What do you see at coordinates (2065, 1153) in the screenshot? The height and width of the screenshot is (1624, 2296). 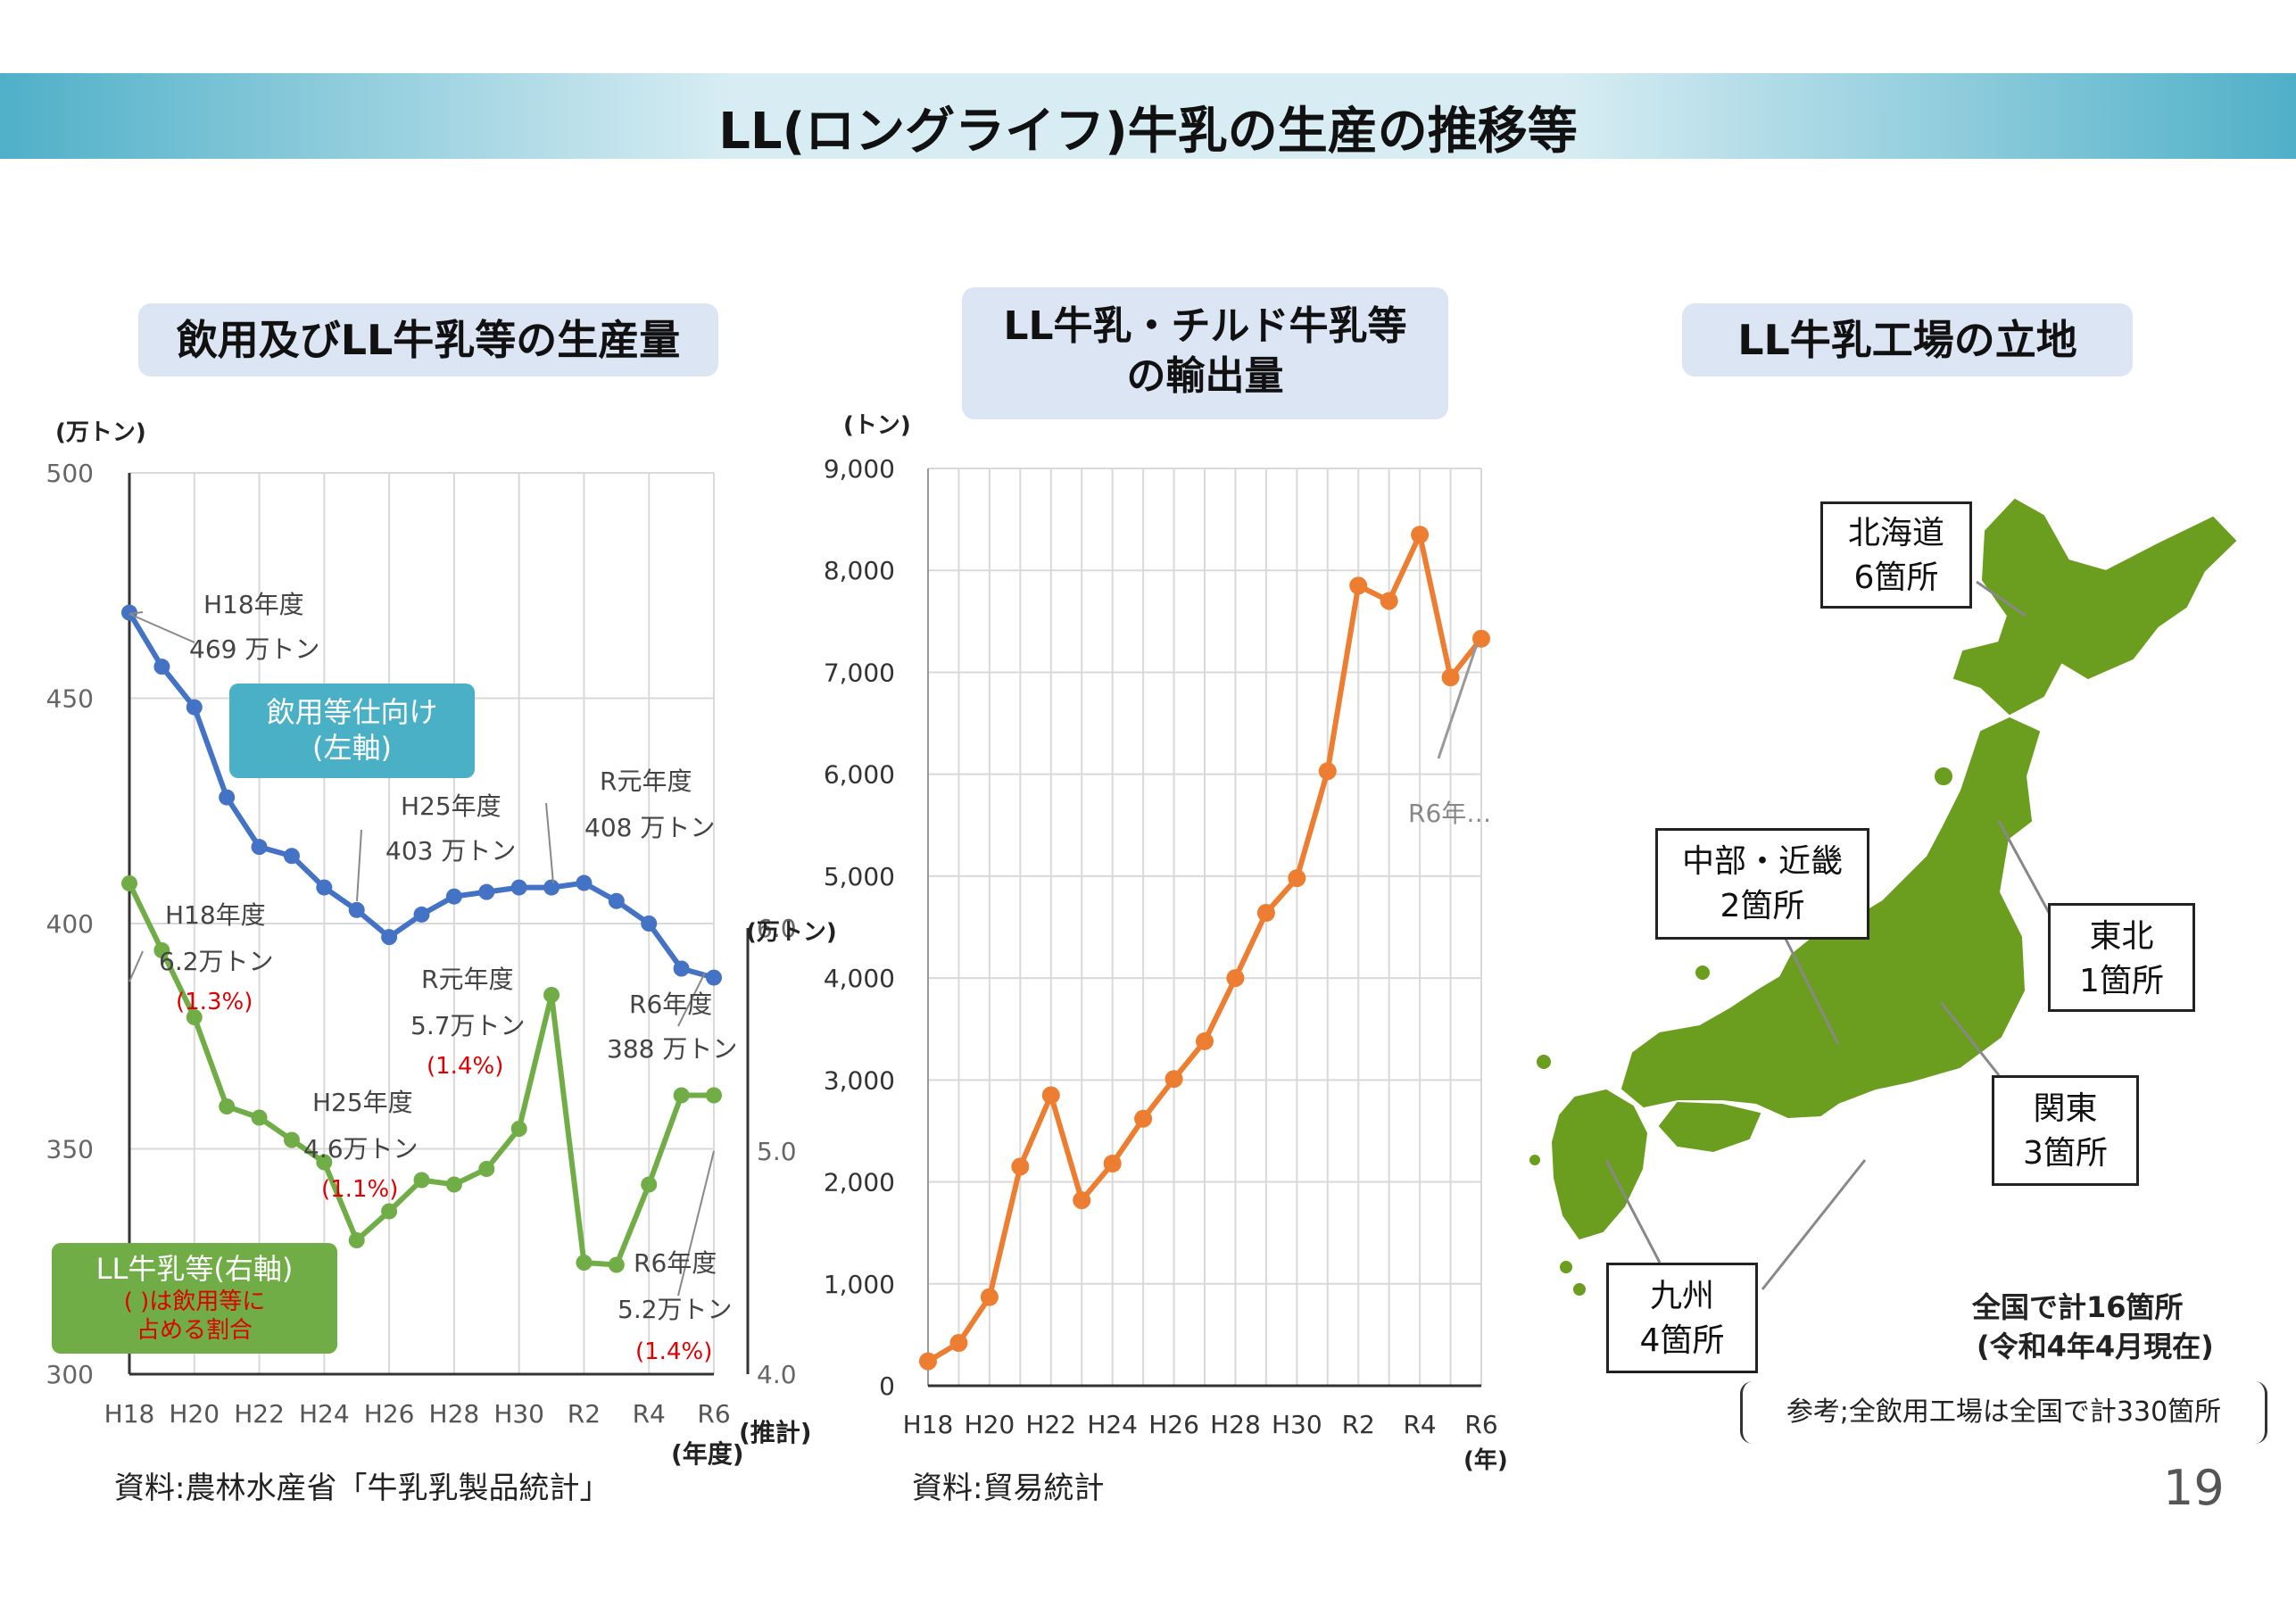 I see `region-kanto-count: 3箇所` at bounding box center [2065, 1153].